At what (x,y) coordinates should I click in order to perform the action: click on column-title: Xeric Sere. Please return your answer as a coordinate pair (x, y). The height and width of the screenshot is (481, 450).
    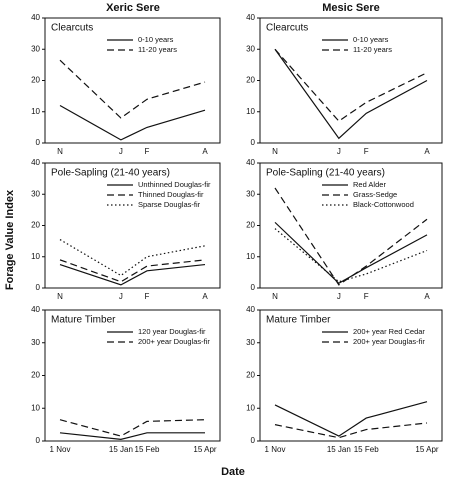
    Looking at the image, I should click on (133, 8).